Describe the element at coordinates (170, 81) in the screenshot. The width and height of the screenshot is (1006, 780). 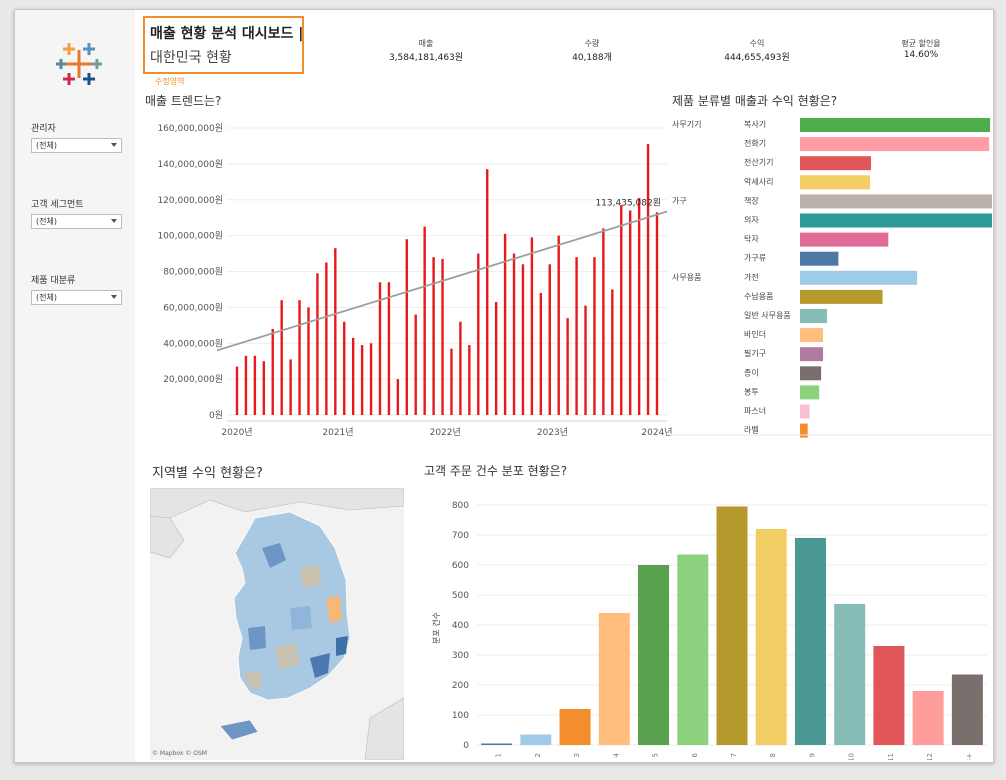
I see `edit-area-tag: 수정영역` at that location.